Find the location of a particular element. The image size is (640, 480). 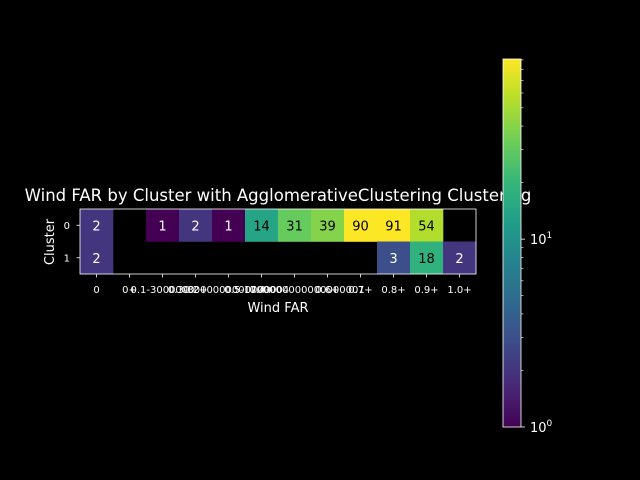

x-axis-label: Wind FAR is located at coordinates (277, 308).